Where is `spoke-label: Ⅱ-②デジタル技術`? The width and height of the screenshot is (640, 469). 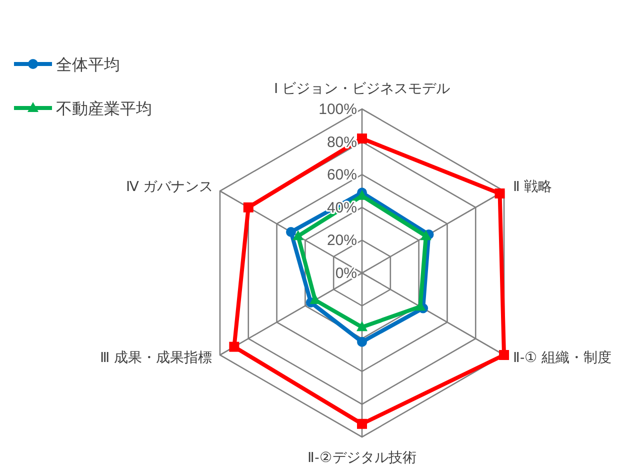 spoke-label: Ⅱ-②デジタル技術 is located at coordinates (362, 457).